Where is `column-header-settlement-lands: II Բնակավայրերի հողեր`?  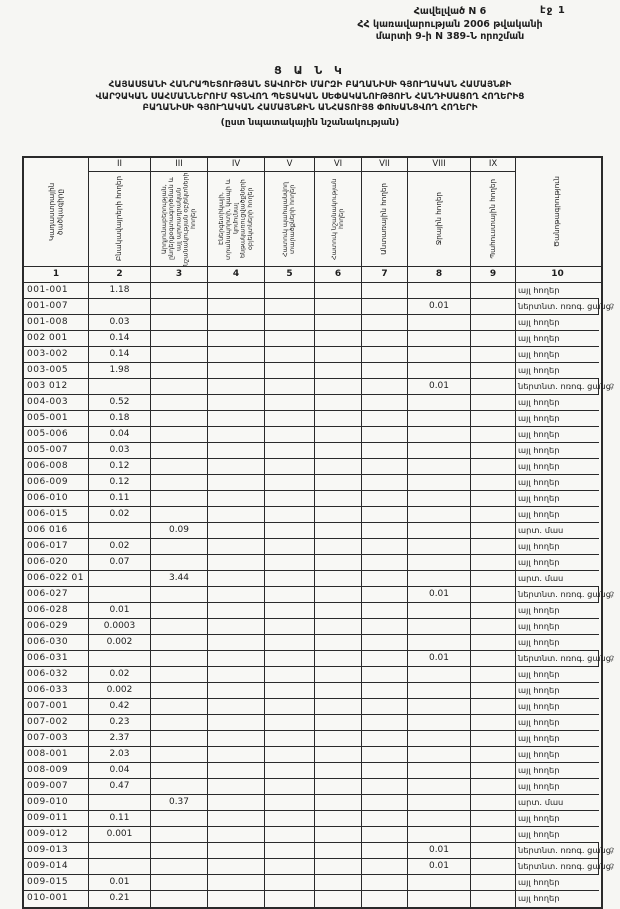
column-header-settlement-lands: II Բնակավայրերի հողեր is located at coordinates (120, 212).